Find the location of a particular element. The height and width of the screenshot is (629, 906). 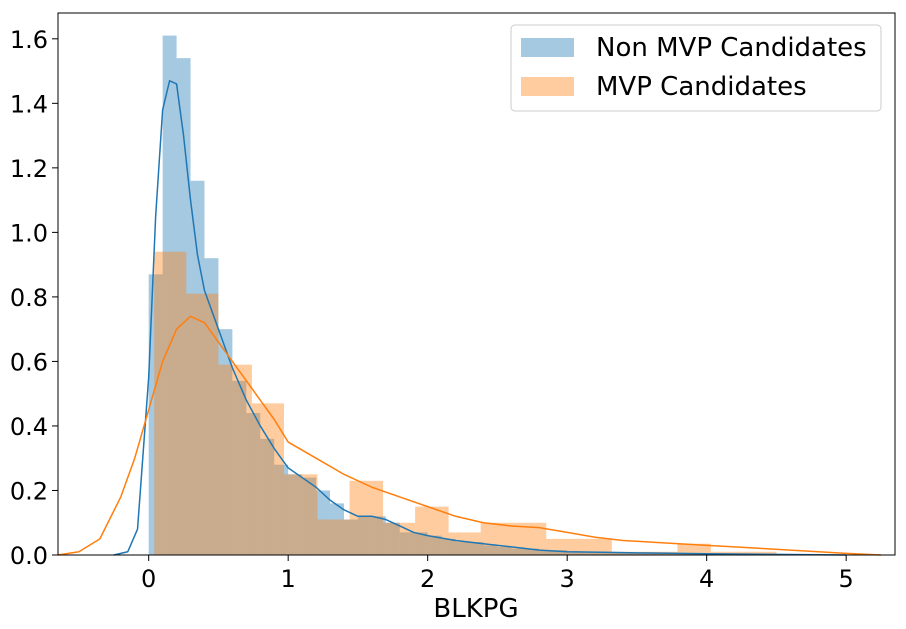

y-tick-label: 0.4 is located at coordinates (29, 427).